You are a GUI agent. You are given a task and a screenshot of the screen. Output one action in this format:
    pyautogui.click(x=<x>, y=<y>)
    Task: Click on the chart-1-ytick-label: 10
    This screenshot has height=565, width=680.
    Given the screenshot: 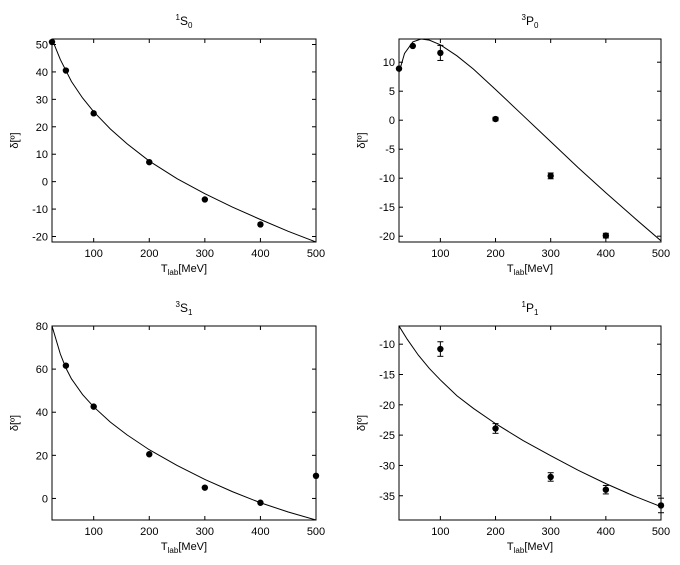 What is the action you would take?
    pyautogui.click(x=389, y=63)
    